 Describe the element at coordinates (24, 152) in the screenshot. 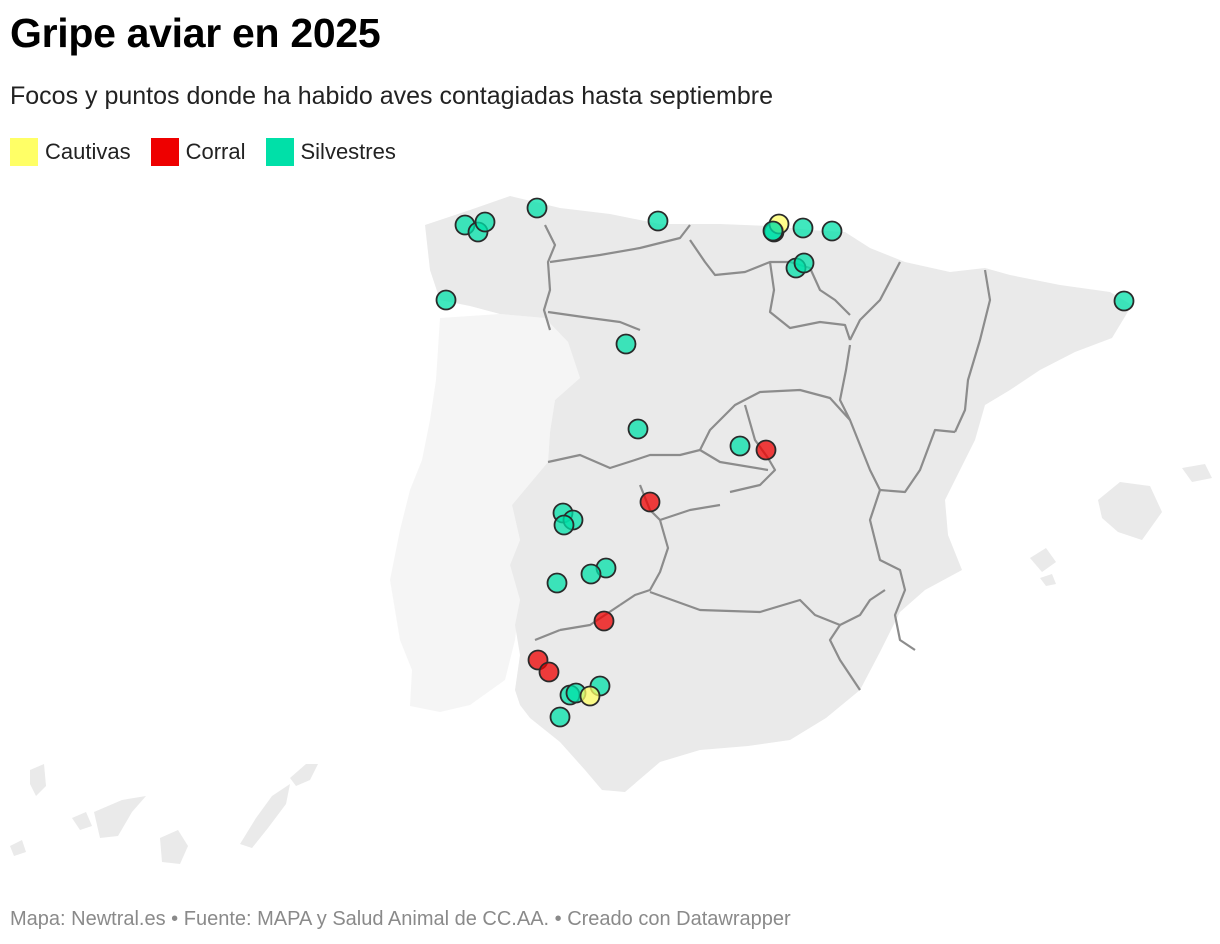

I see `legend-swatch-cautivas` at that location.